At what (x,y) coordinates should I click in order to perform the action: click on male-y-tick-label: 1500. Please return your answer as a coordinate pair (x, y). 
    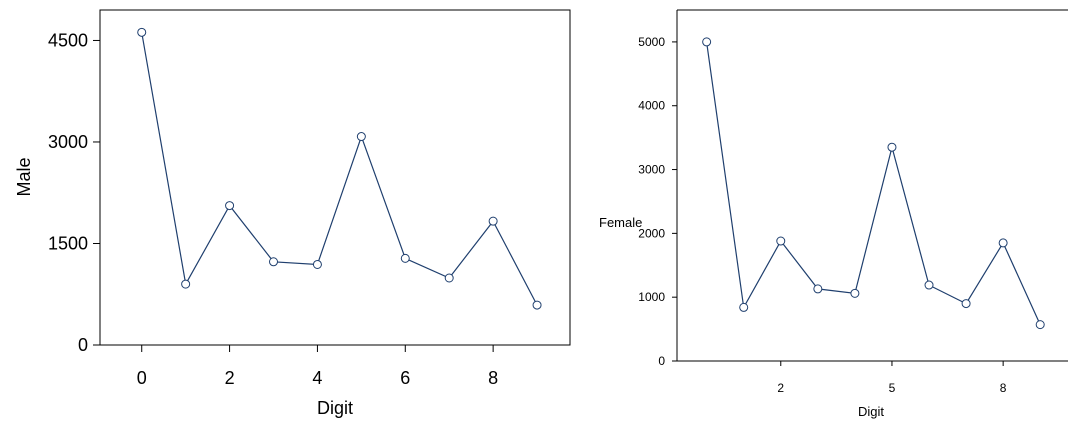
    Looking at the image, I should click on (68, 243).